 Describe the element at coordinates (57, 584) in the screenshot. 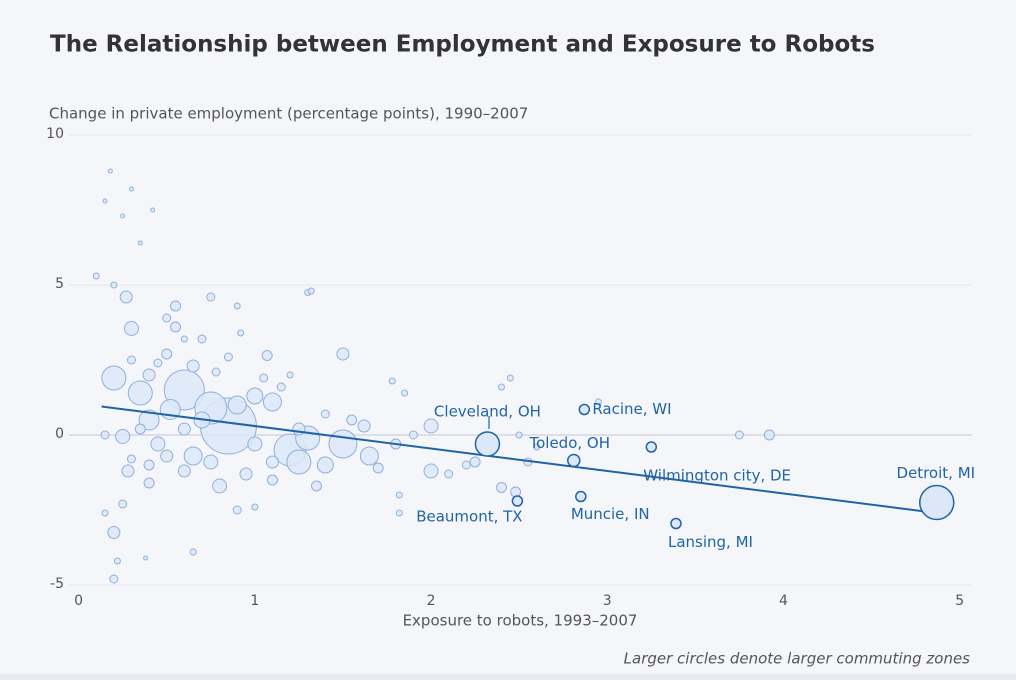

I see `y-tick-label: -5` at that location.